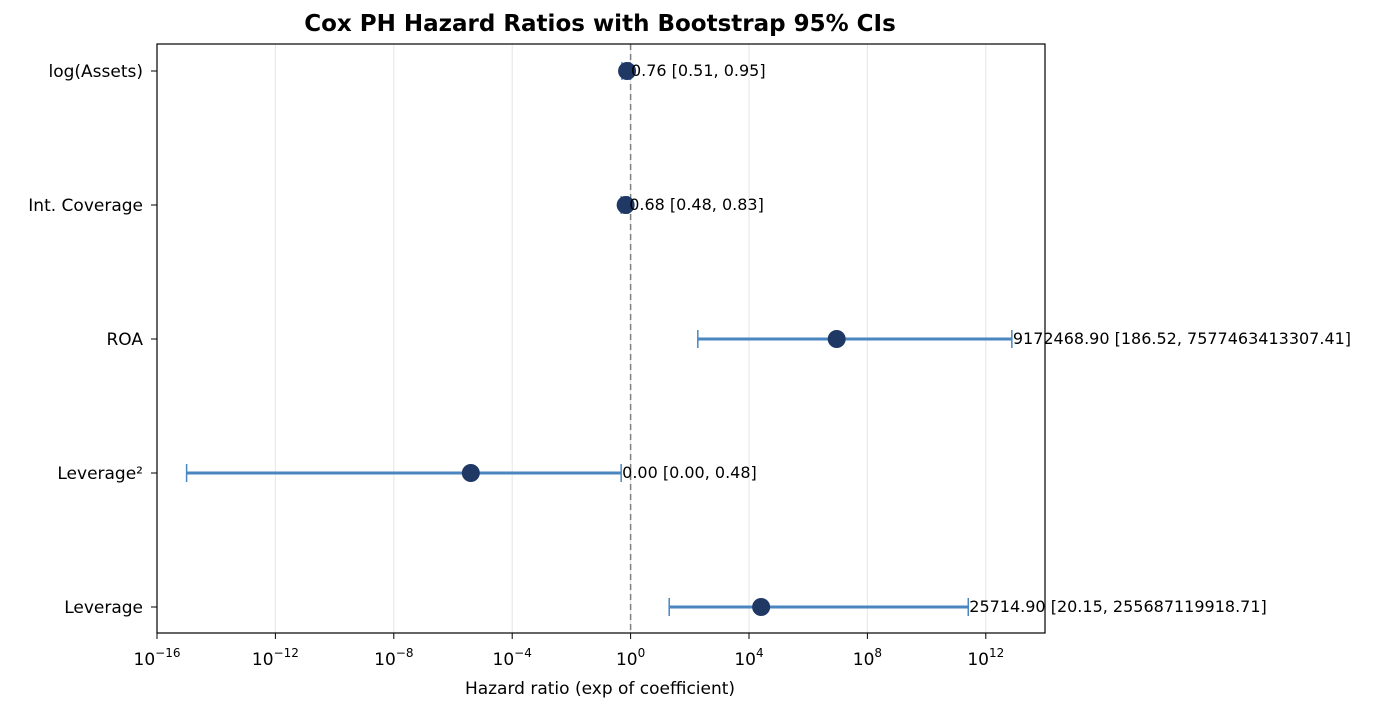 This screenshot has height=713, width=1387. What do you see at coordinates (275, 658) in the screenshot?
I see `x-tick-label: 10⁻¹²` at bounding box center [275, 658].